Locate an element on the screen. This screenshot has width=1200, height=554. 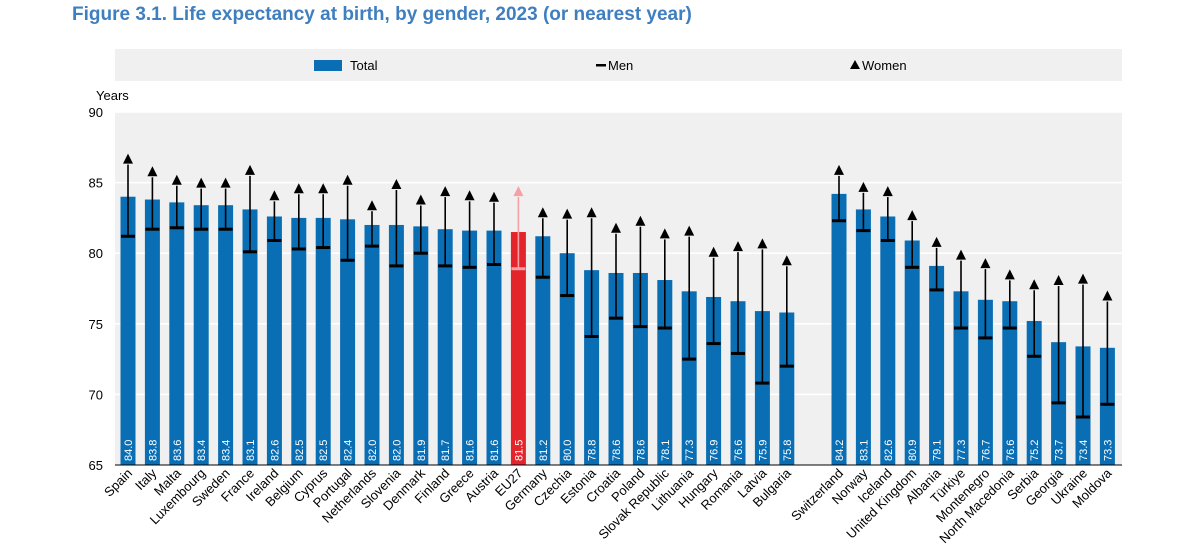
bar-value-label: 82.5 is located at coordinates (300, 450).